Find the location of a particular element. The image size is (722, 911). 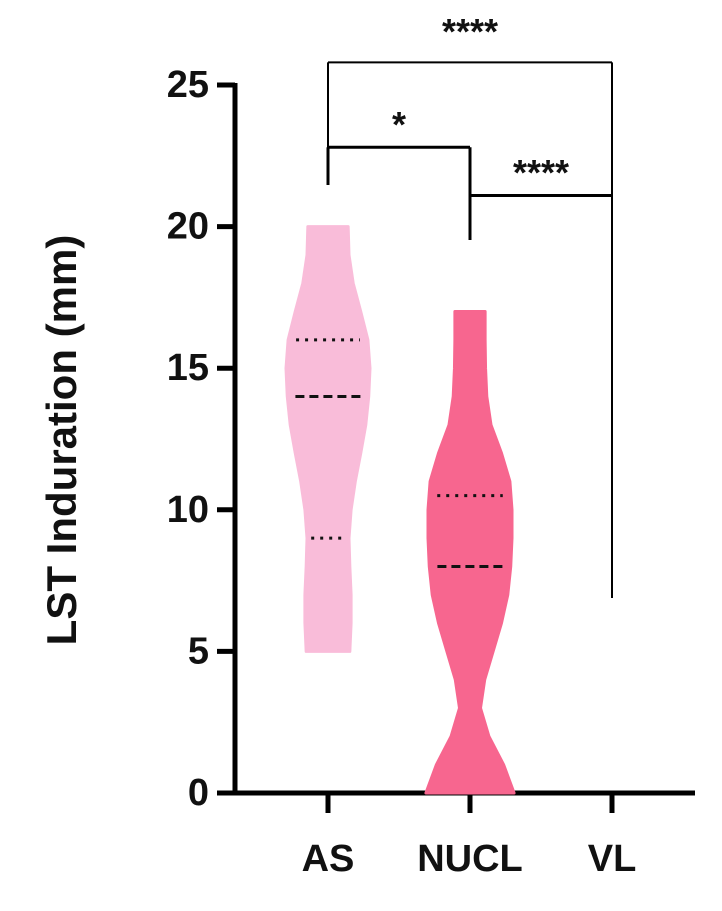

x-tick-label: AS is located at coordinates (328, 859).